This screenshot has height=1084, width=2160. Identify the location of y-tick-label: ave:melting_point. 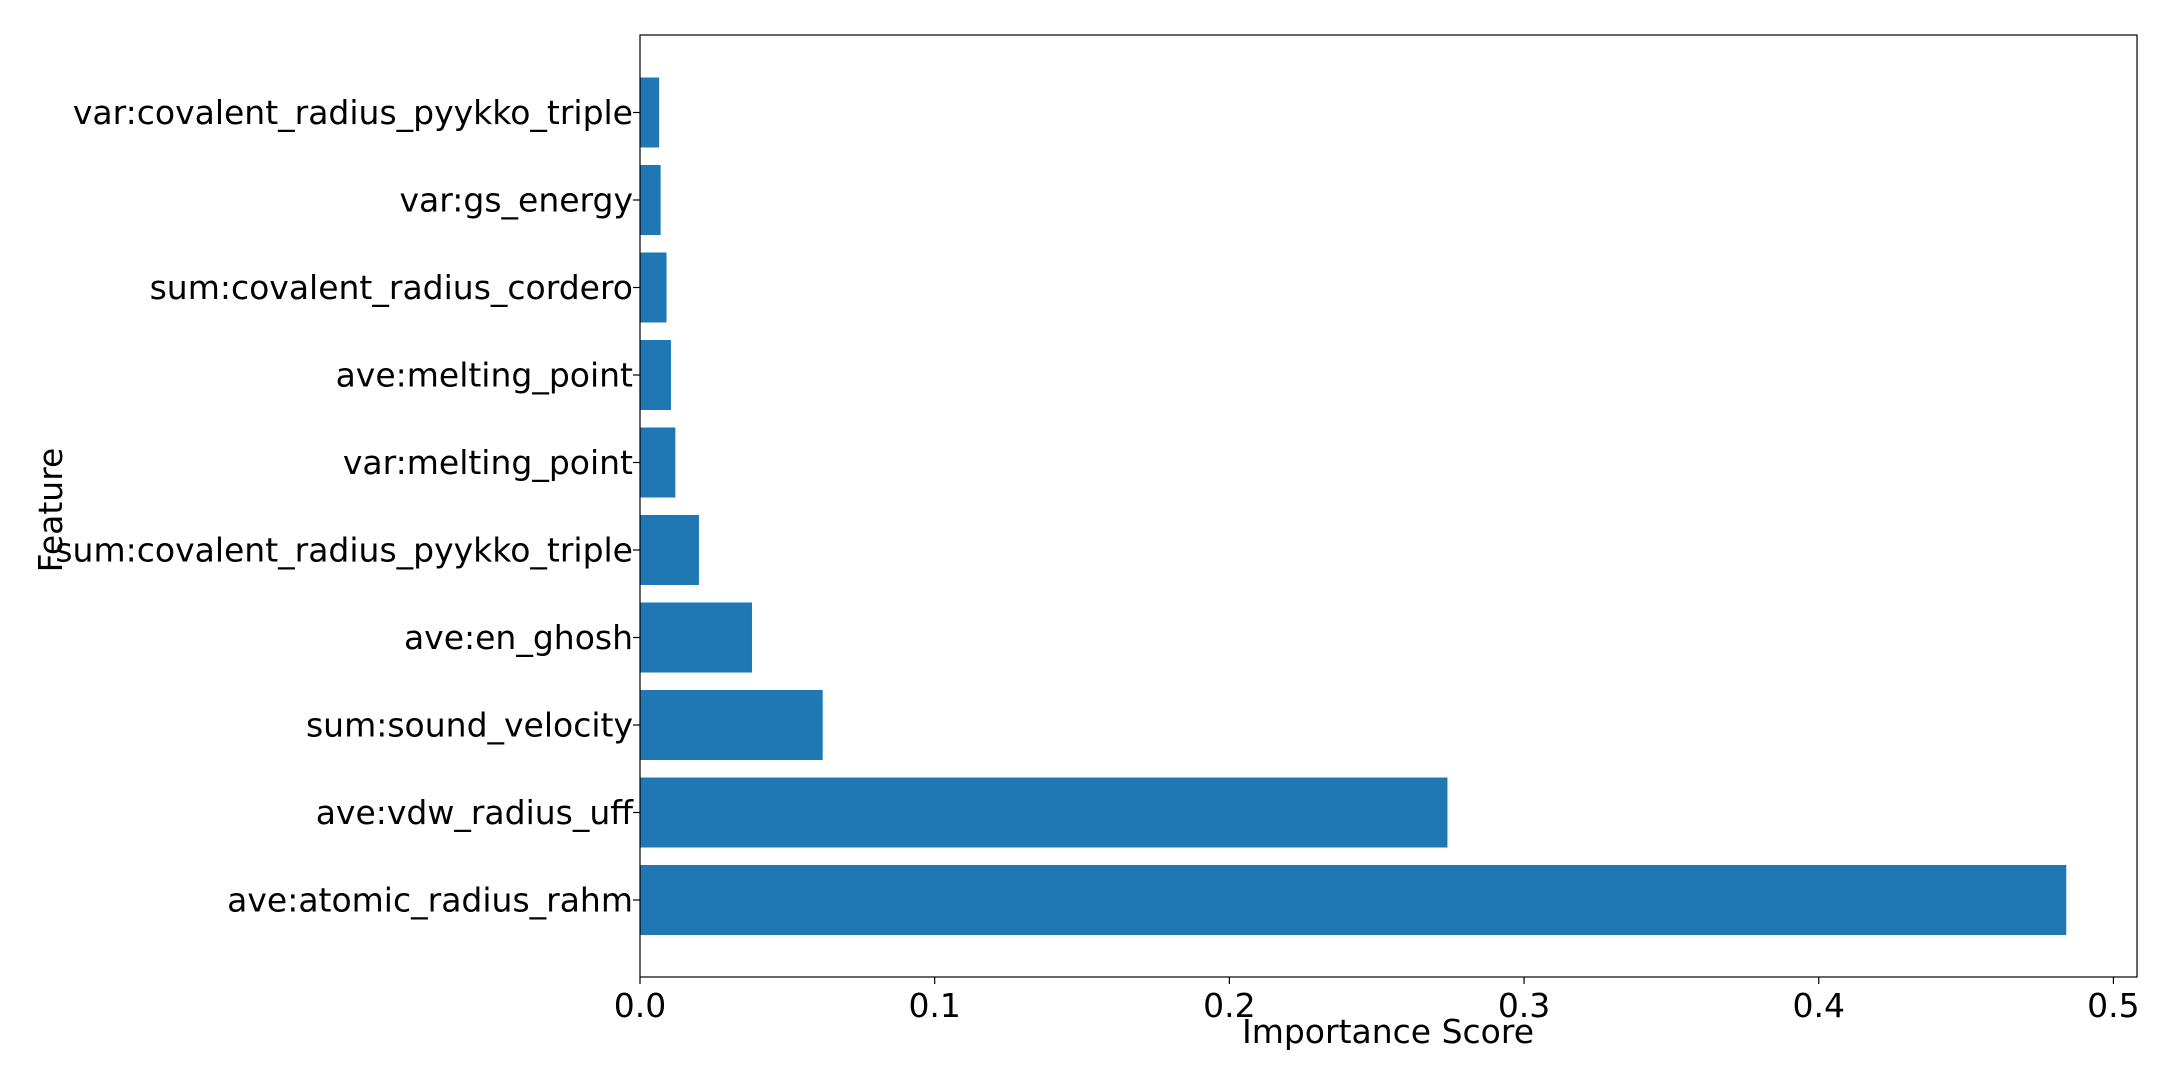
(484, 375).